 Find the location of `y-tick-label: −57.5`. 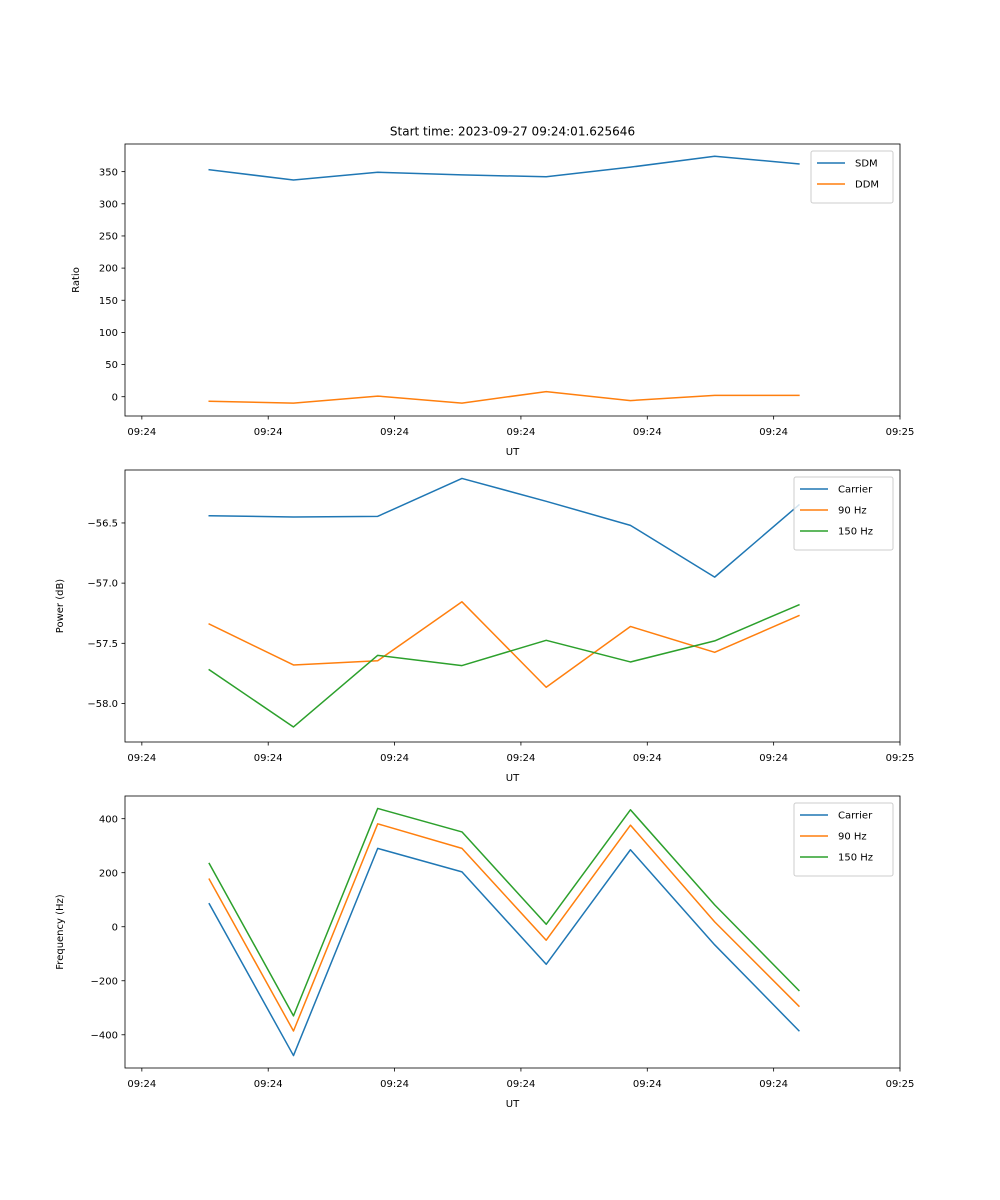

y-tick-label: −57.5 is located at coordinates (102, 644).